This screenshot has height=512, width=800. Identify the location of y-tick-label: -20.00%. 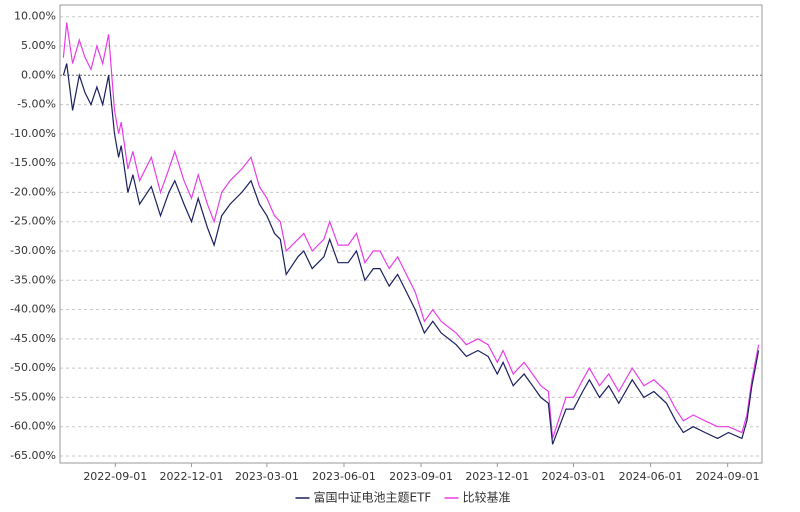
(33, 191).